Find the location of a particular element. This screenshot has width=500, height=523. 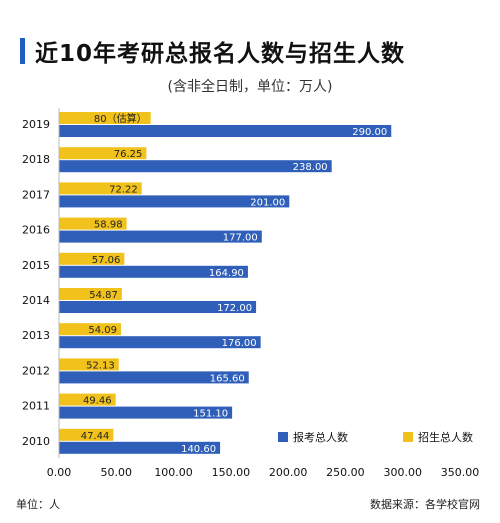

registrants-value-label: 164.90 is located at coordinates (226, 273).